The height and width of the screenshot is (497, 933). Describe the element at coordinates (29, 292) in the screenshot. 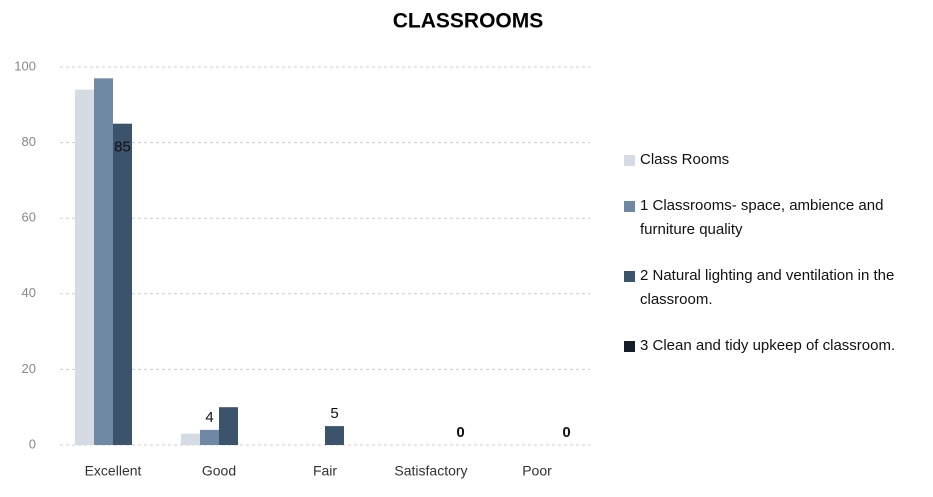

I see `y-tick-label: 40` at that location.